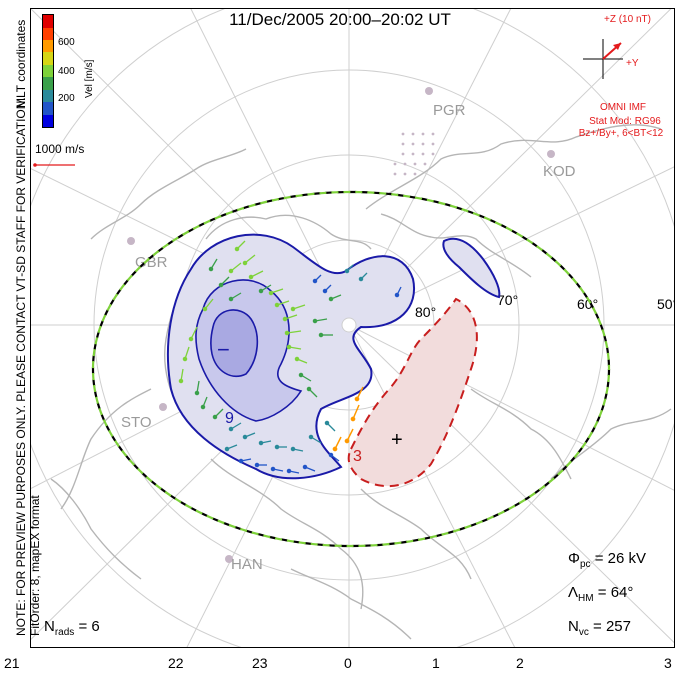 This screenshot has width=680, height=674. I want to click on cross-polar-potential: Φpc = 26 kV, so click(607, 560).